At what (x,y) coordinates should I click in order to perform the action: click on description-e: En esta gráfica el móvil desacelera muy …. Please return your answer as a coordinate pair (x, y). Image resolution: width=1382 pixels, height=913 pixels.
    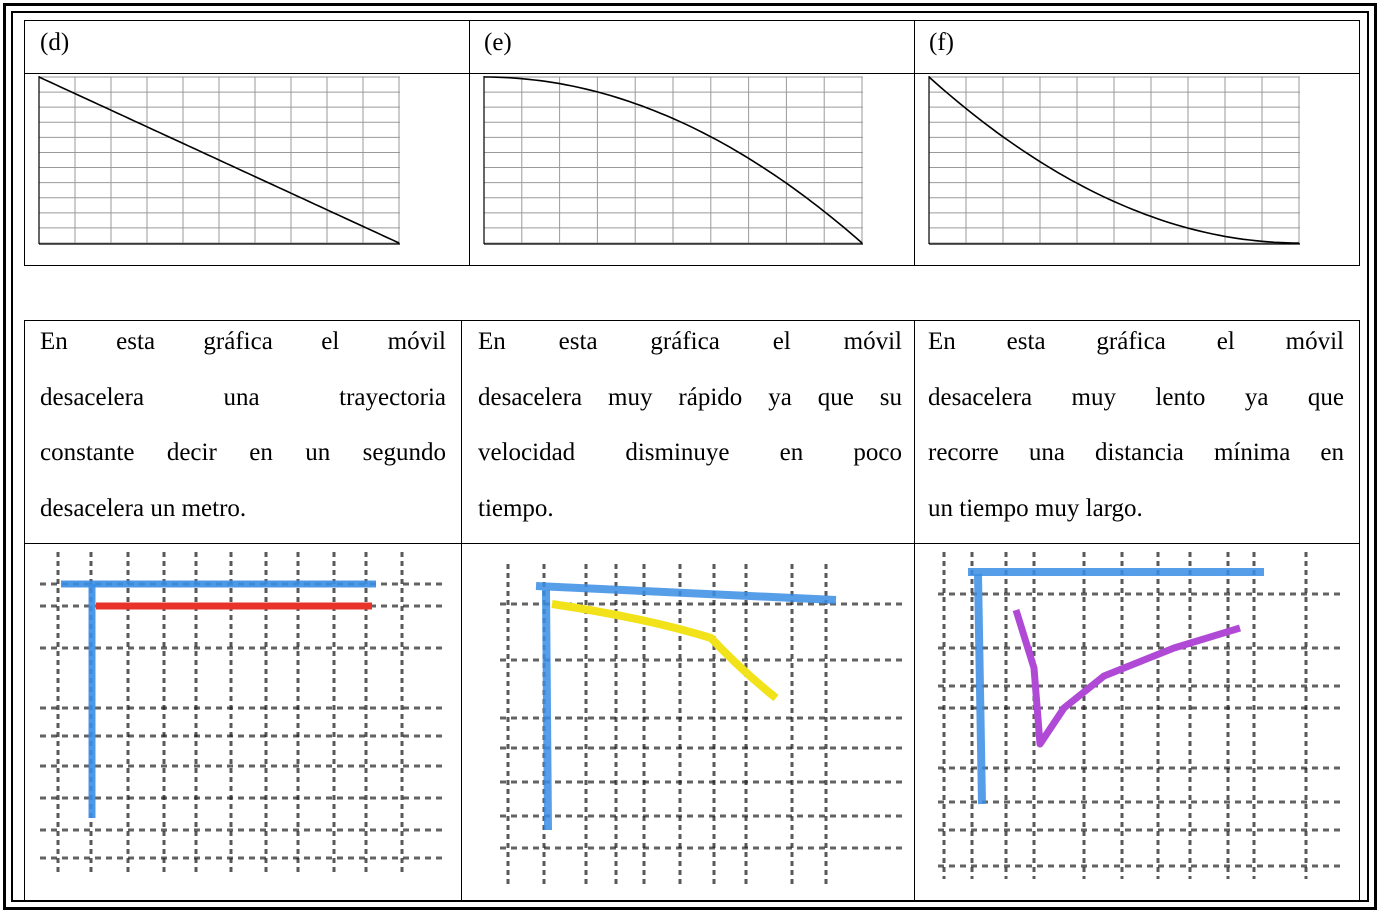
    Looking at the image, I should click on (690, 425).